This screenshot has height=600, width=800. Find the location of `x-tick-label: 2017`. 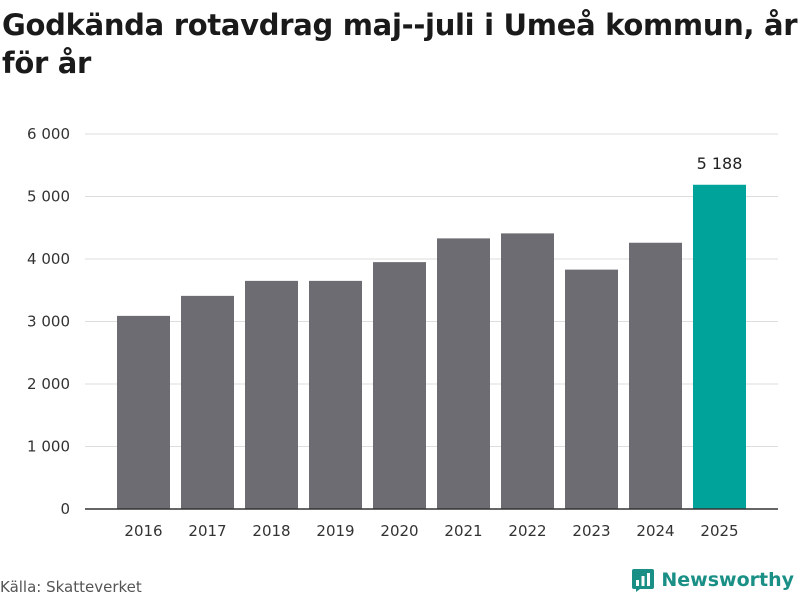

x-tick-label: 2017 is located at coordinates (207, 531).